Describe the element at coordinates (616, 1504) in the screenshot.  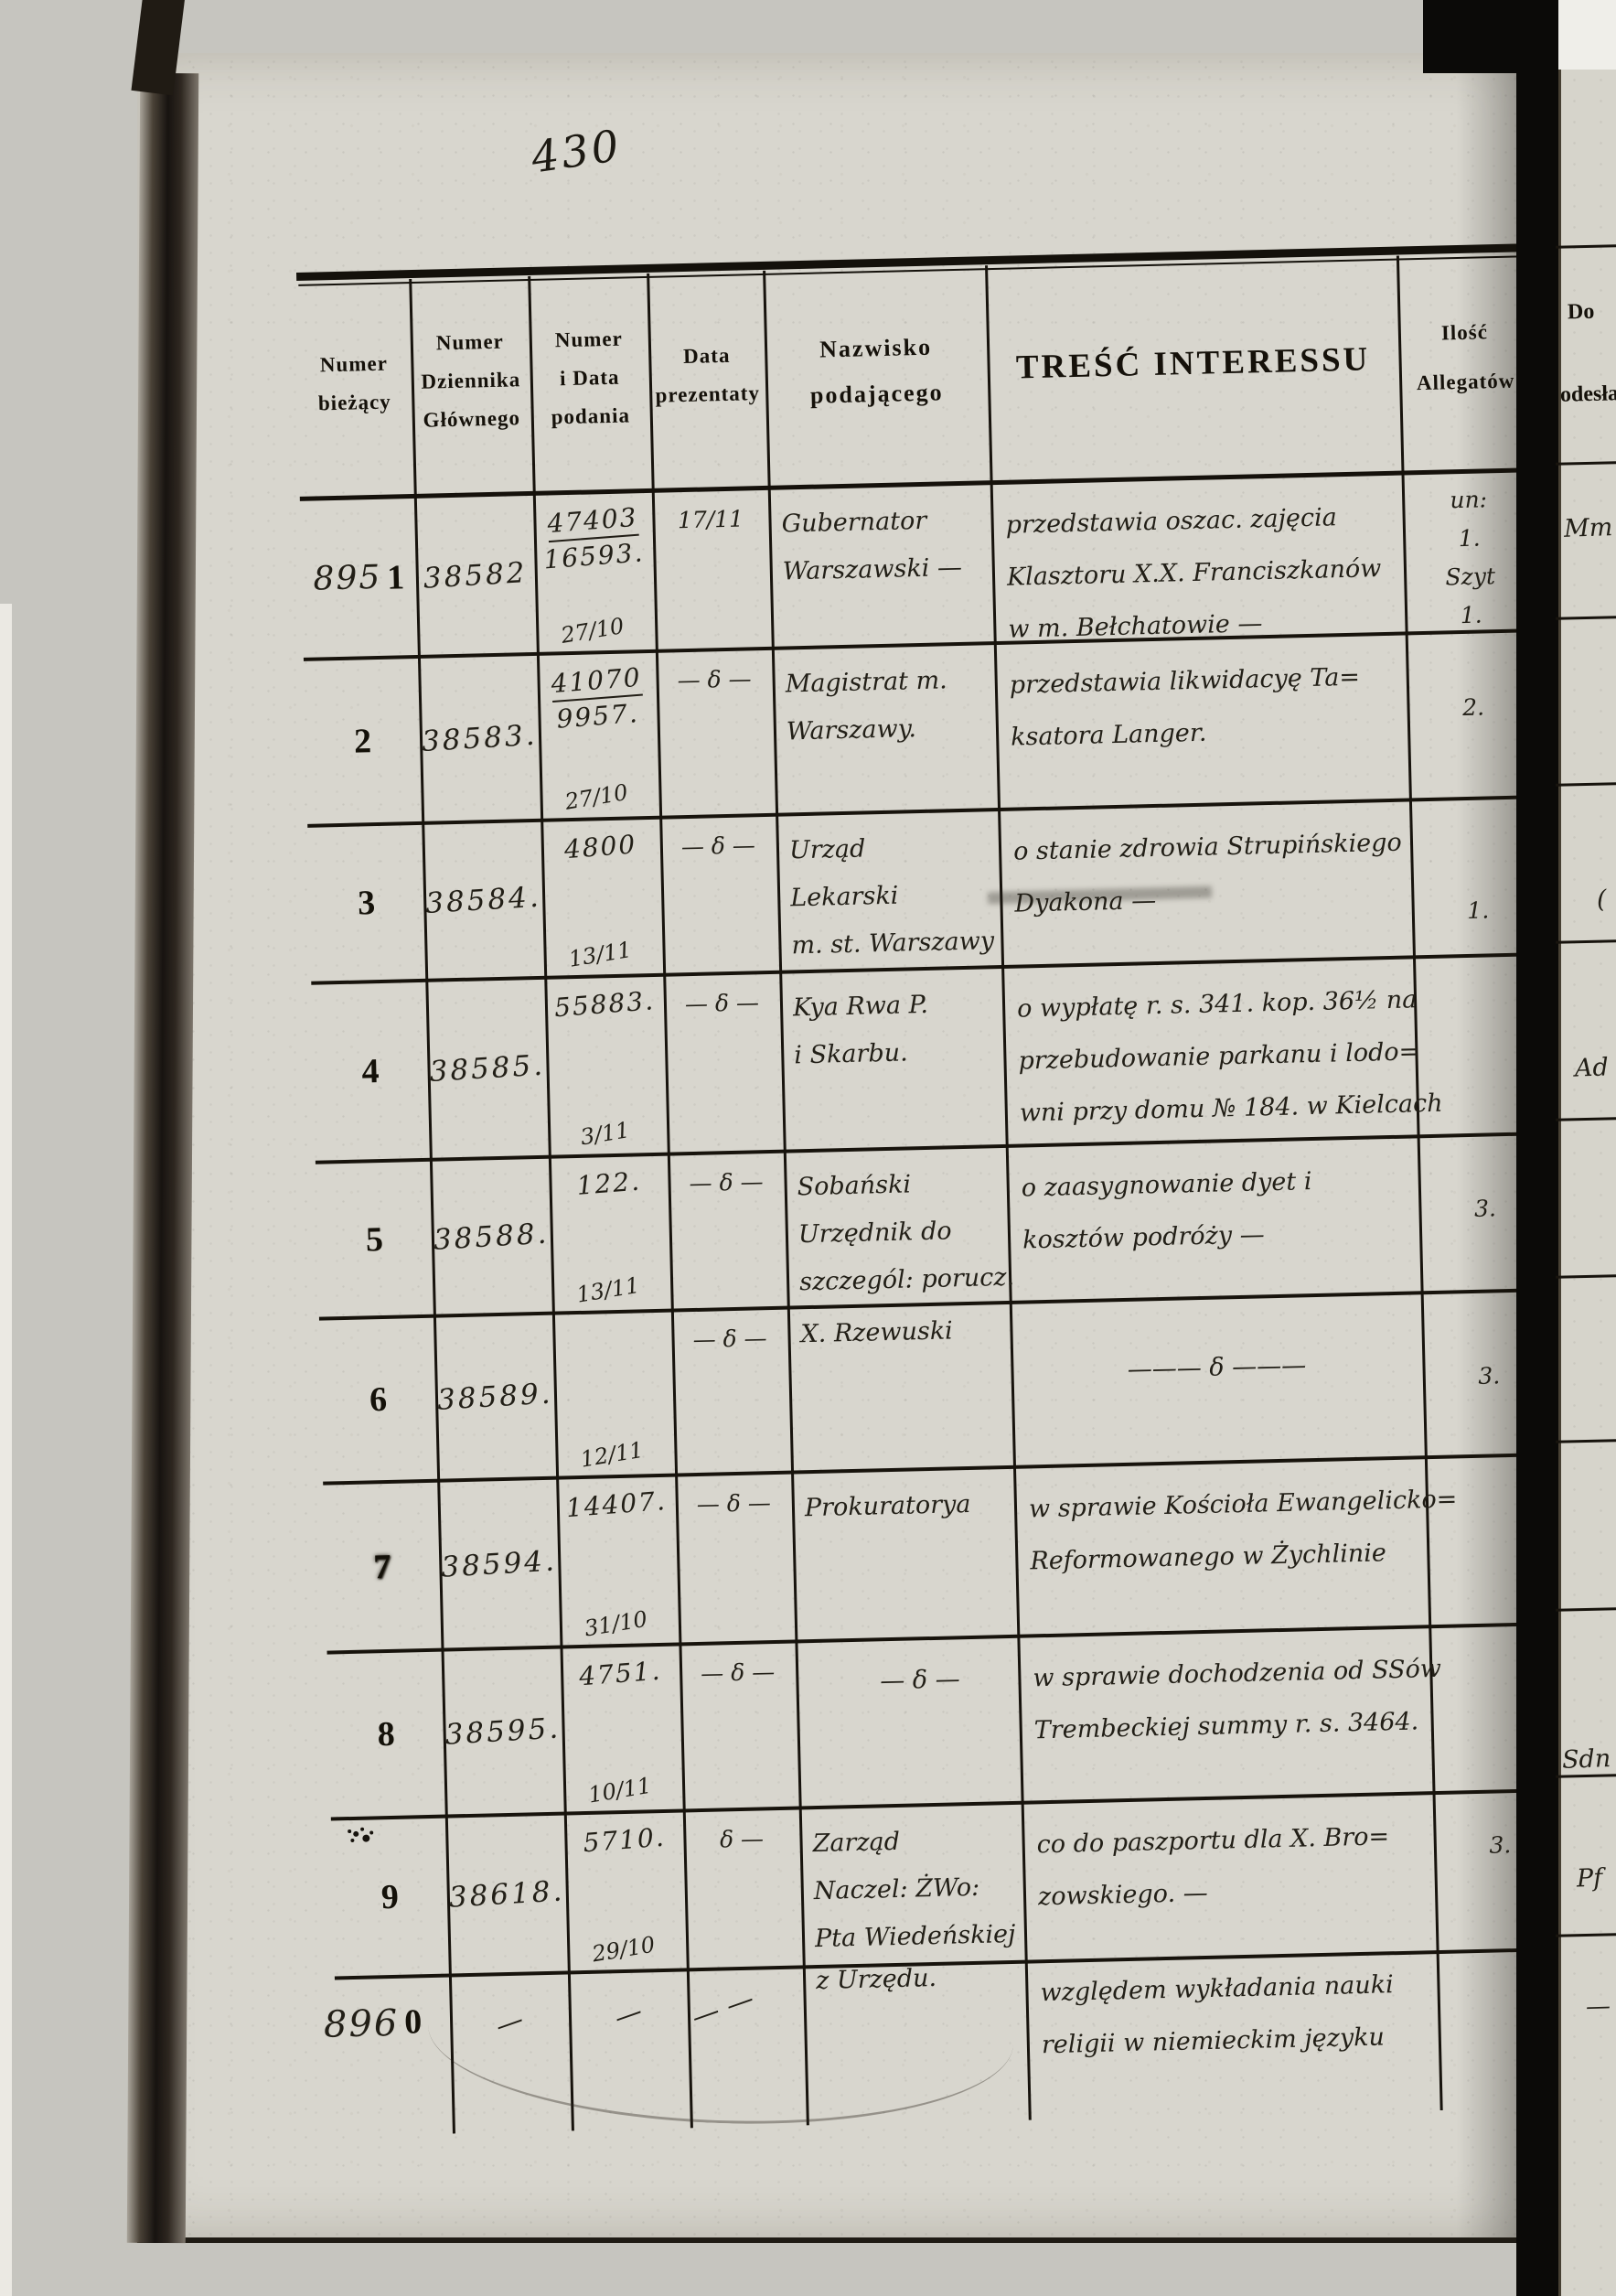
I see `filing-number: 14407.` at that location.